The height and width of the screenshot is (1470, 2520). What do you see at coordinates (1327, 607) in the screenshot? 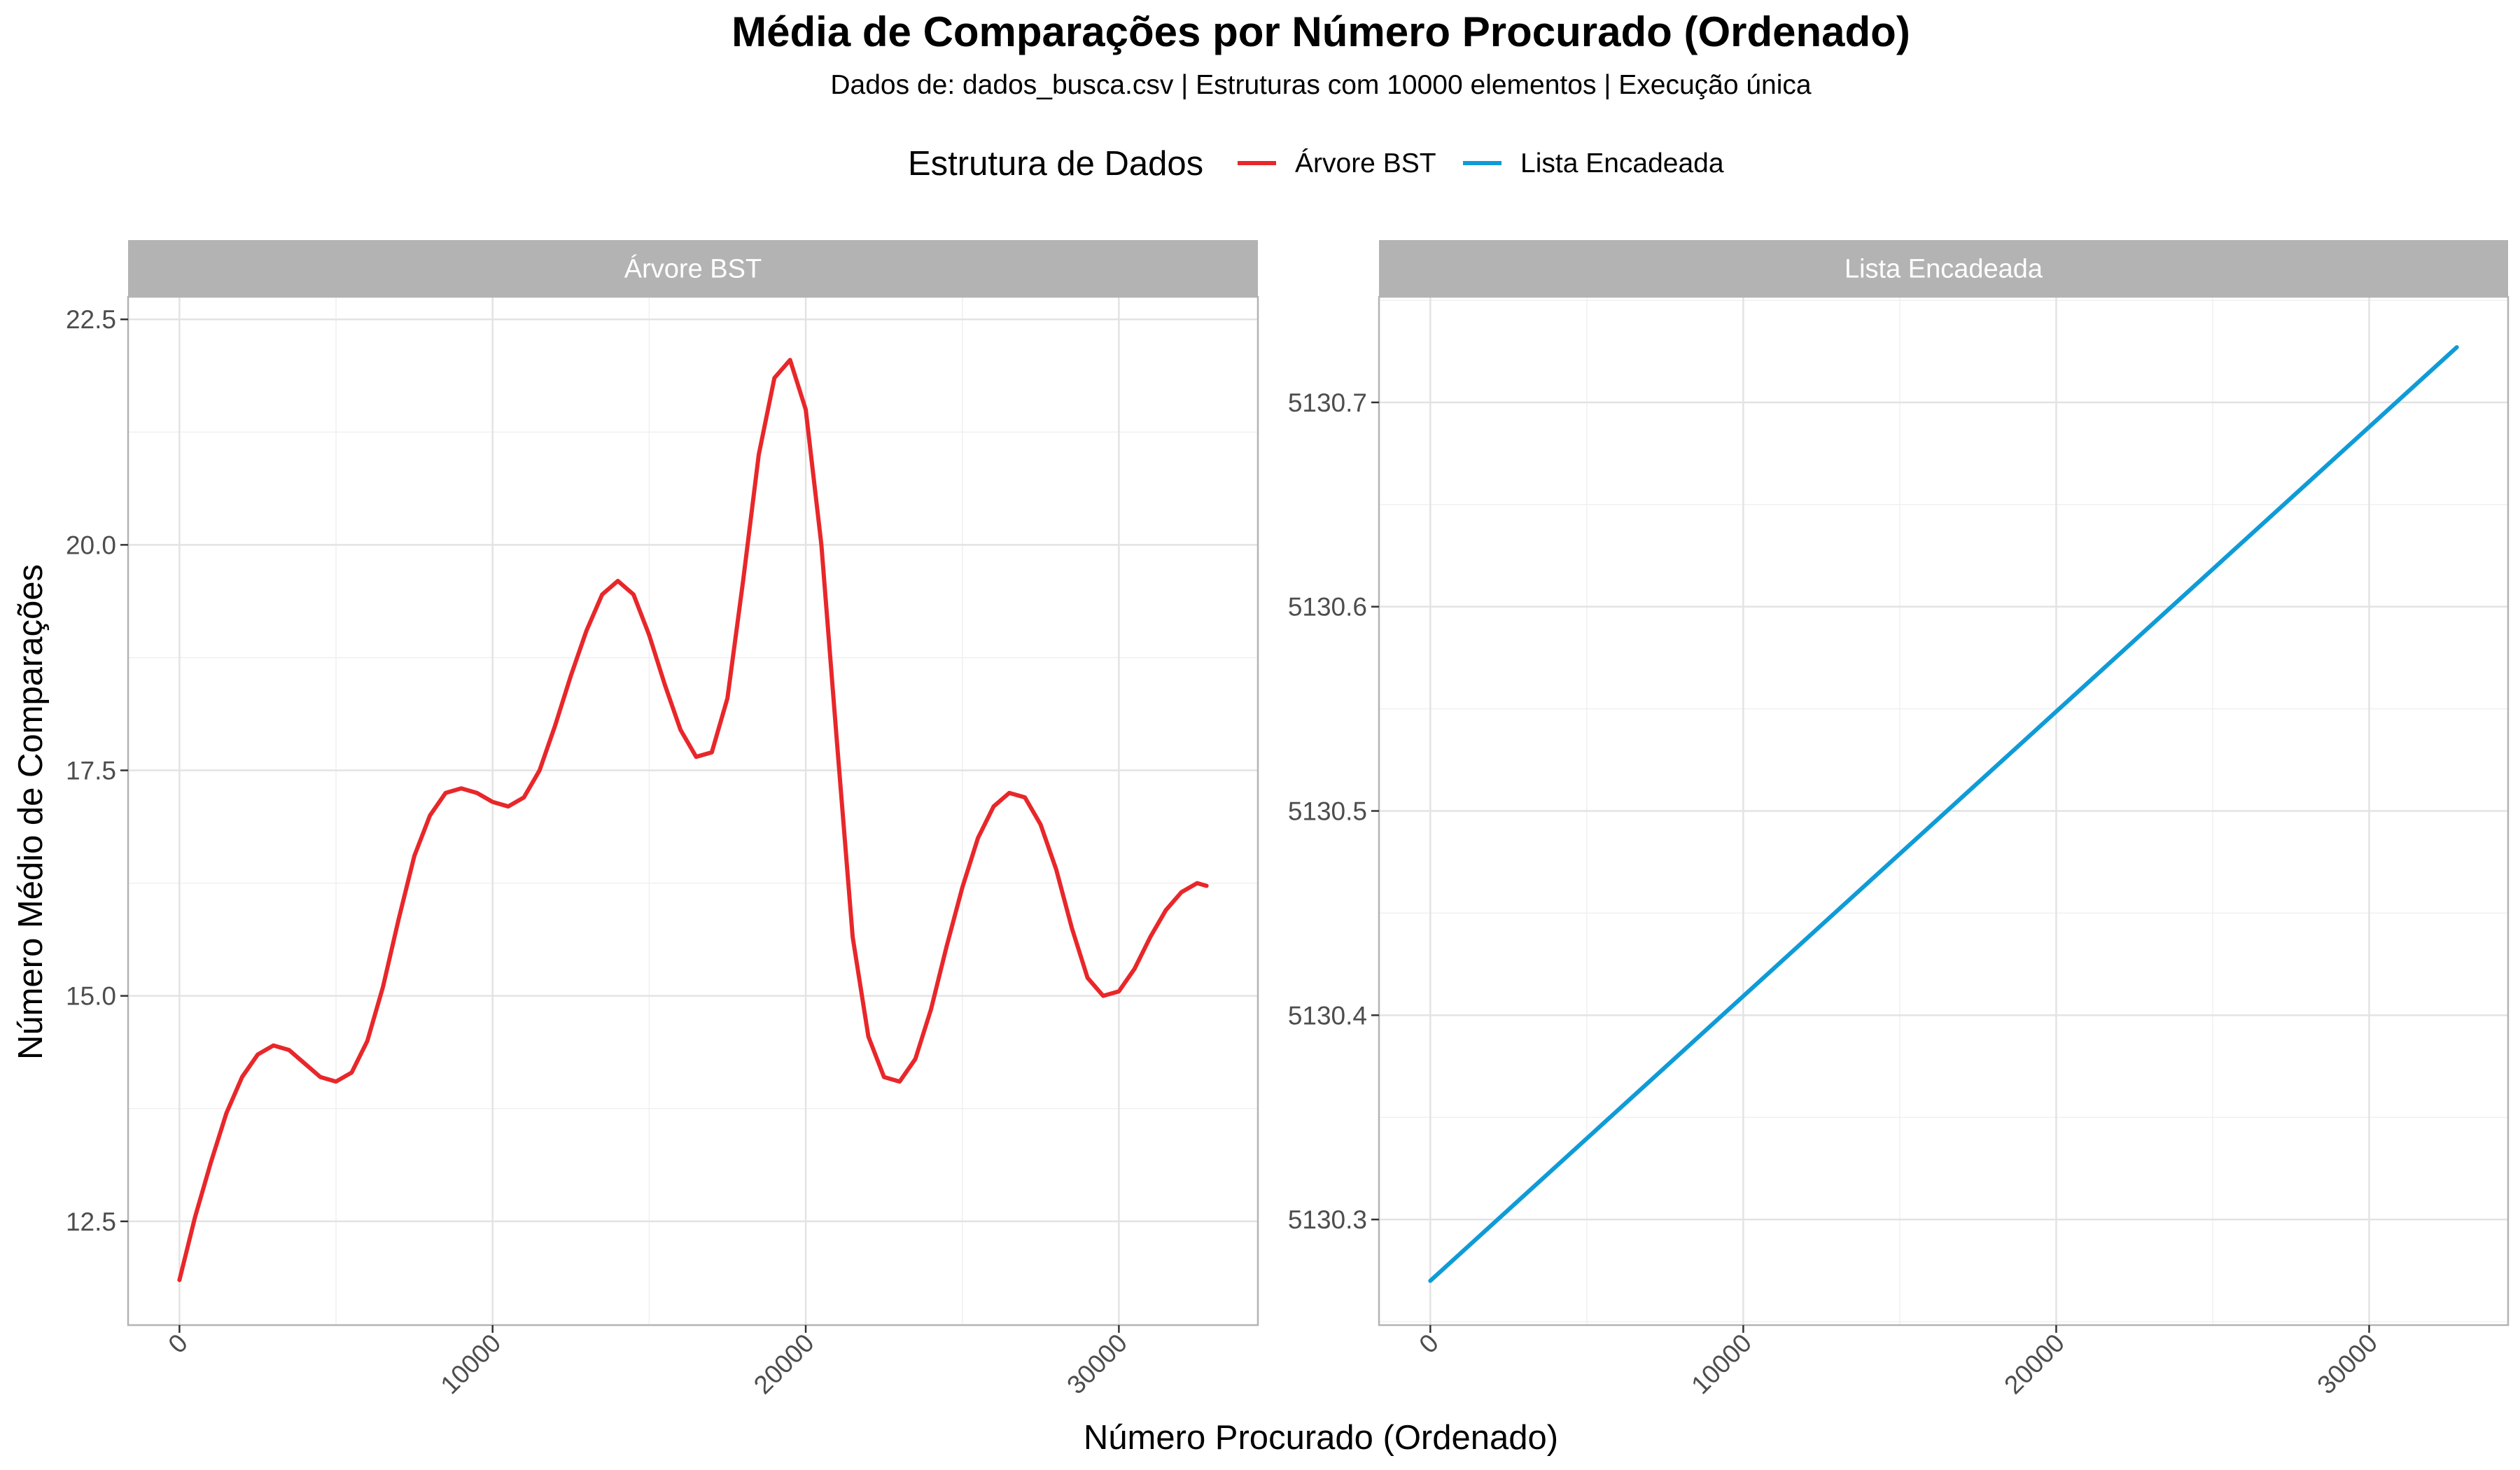
I see `y-tick-label: 5130.6` at bounding box center [1327, 607].